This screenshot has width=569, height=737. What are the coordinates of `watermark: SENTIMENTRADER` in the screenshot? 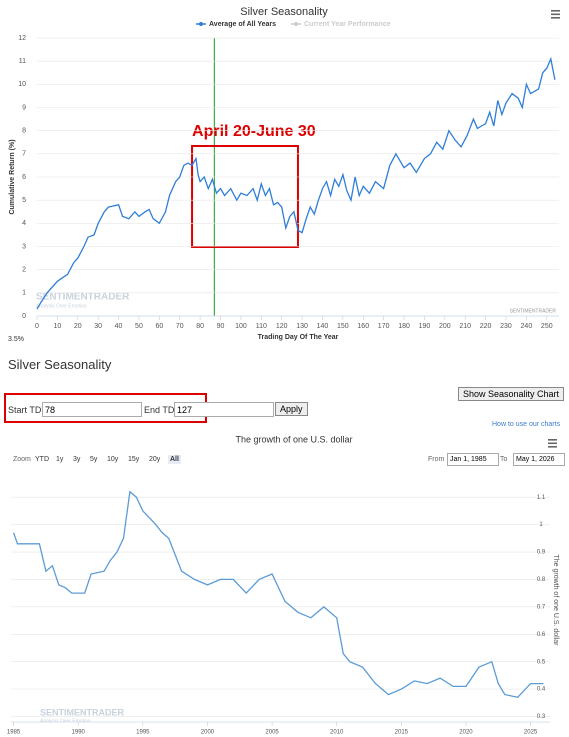 It's located at (82, 712).